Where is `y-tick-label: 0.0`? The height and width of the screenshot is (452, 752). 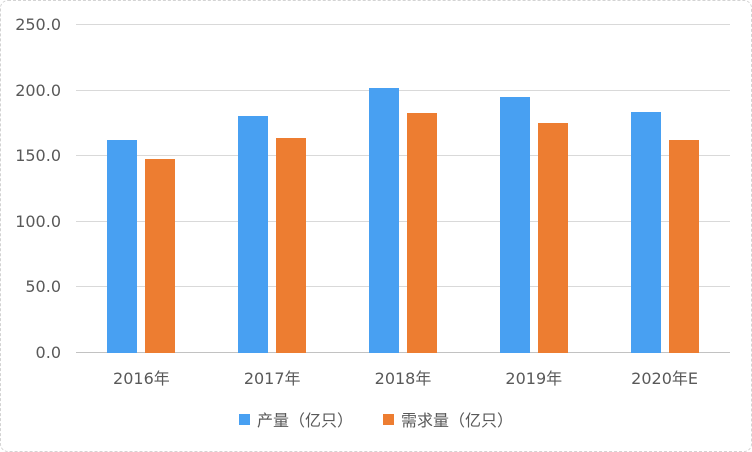 y-tick-label: 0.0 is located at coordinates (48, 352).